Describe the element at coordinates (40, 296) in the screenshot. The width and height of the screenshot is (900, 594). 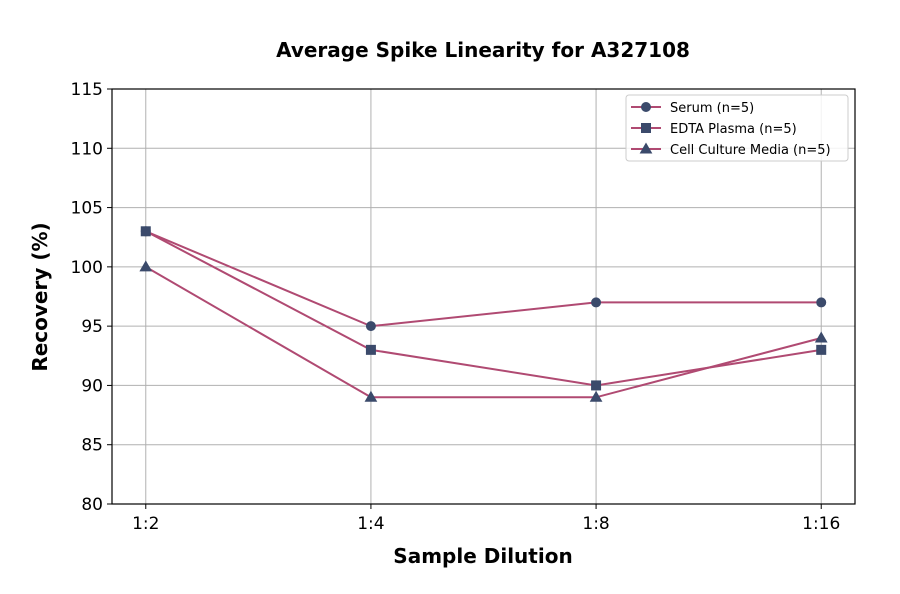
I see `y-axis-label: Recovery (%)` at that location.